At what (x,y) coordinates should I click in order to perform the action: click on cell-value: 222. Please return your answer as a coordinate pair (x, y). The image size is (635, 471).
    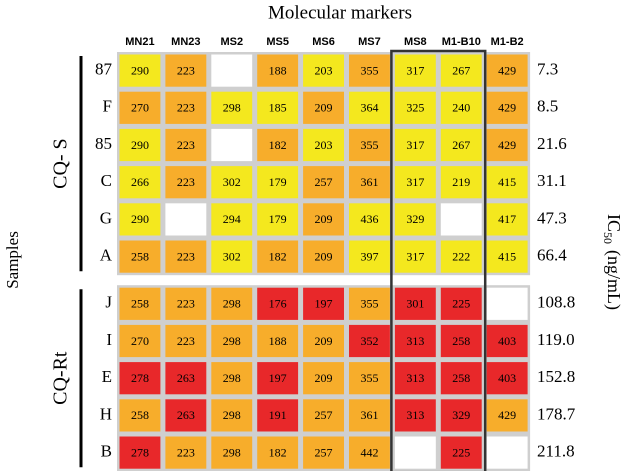
    Looking at the image, I should click on (461, 256).